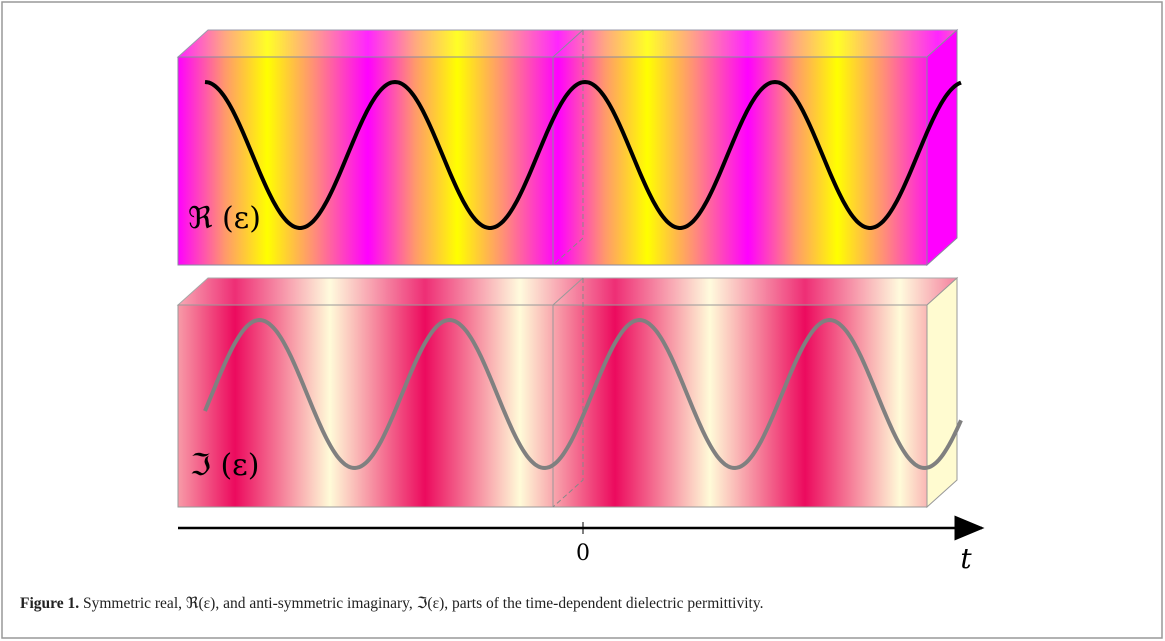 The height and width of the screenshot is (641, 1165). I want to click on caption-number: Figure 1., so click(49, 603).